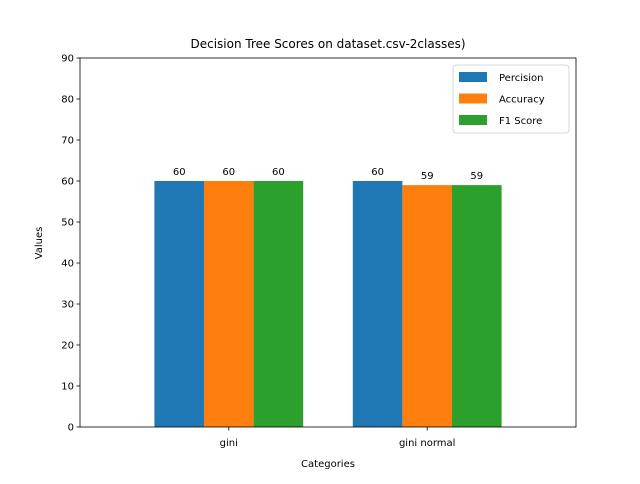 The height and width of the screenshot is (484, 640). I want to click on legend-entry-label: Accuracy, so click(522, 100).